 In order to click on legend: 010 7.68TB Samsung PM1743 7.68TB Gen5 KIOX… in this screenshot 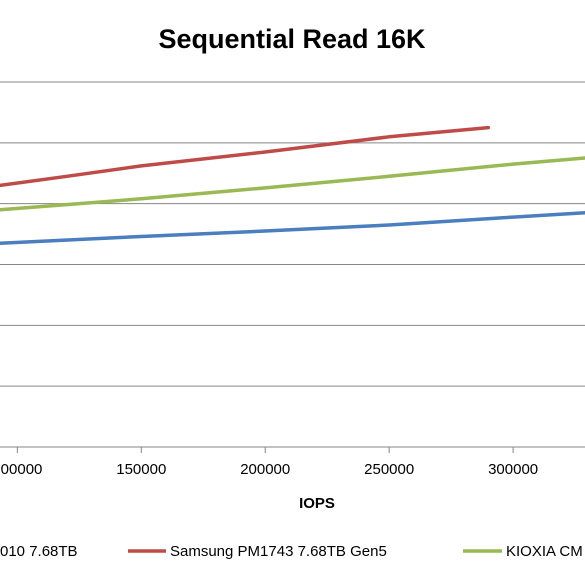, I will do `click(291, 551)`.